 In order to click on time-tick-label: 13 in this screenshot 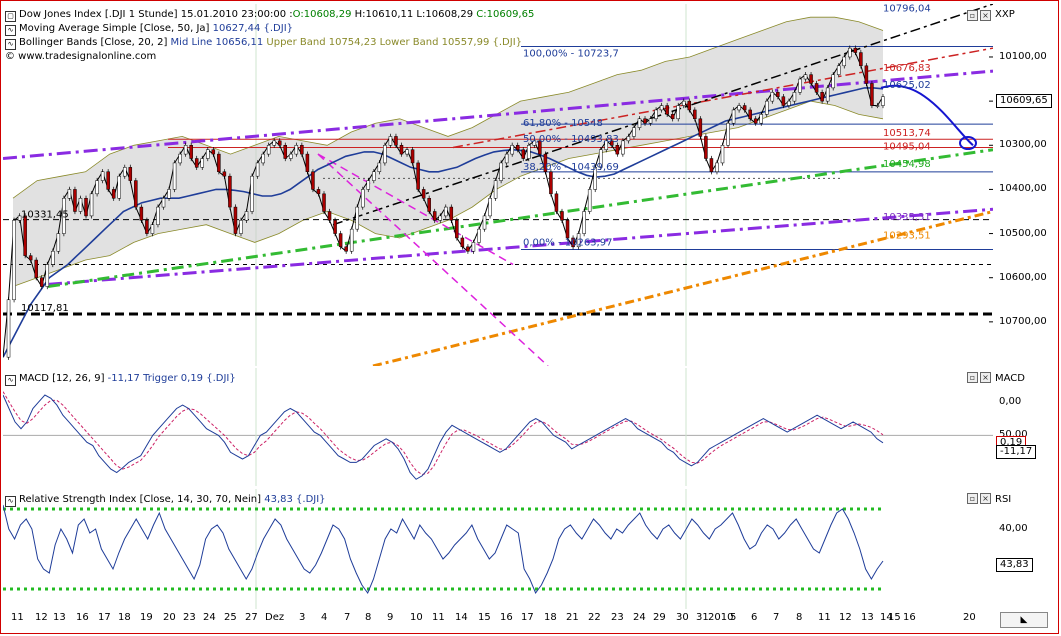, I will do `click(867, 617)`.